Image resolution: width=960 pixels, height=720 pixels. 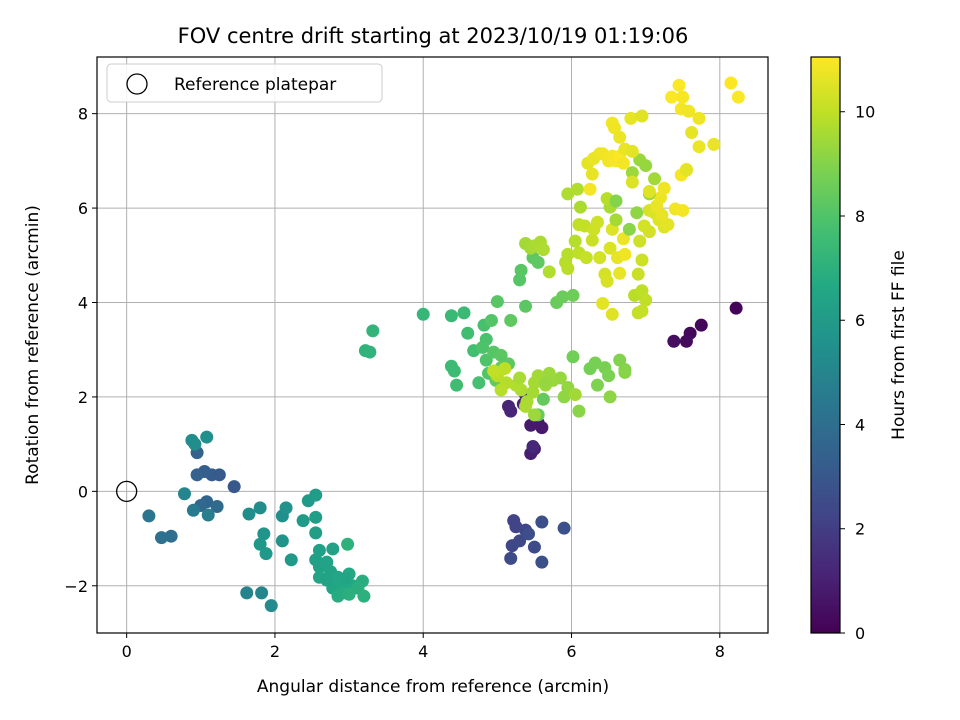 I want to click on colorbar-tick-label: 8, so click(x=860, y=216).